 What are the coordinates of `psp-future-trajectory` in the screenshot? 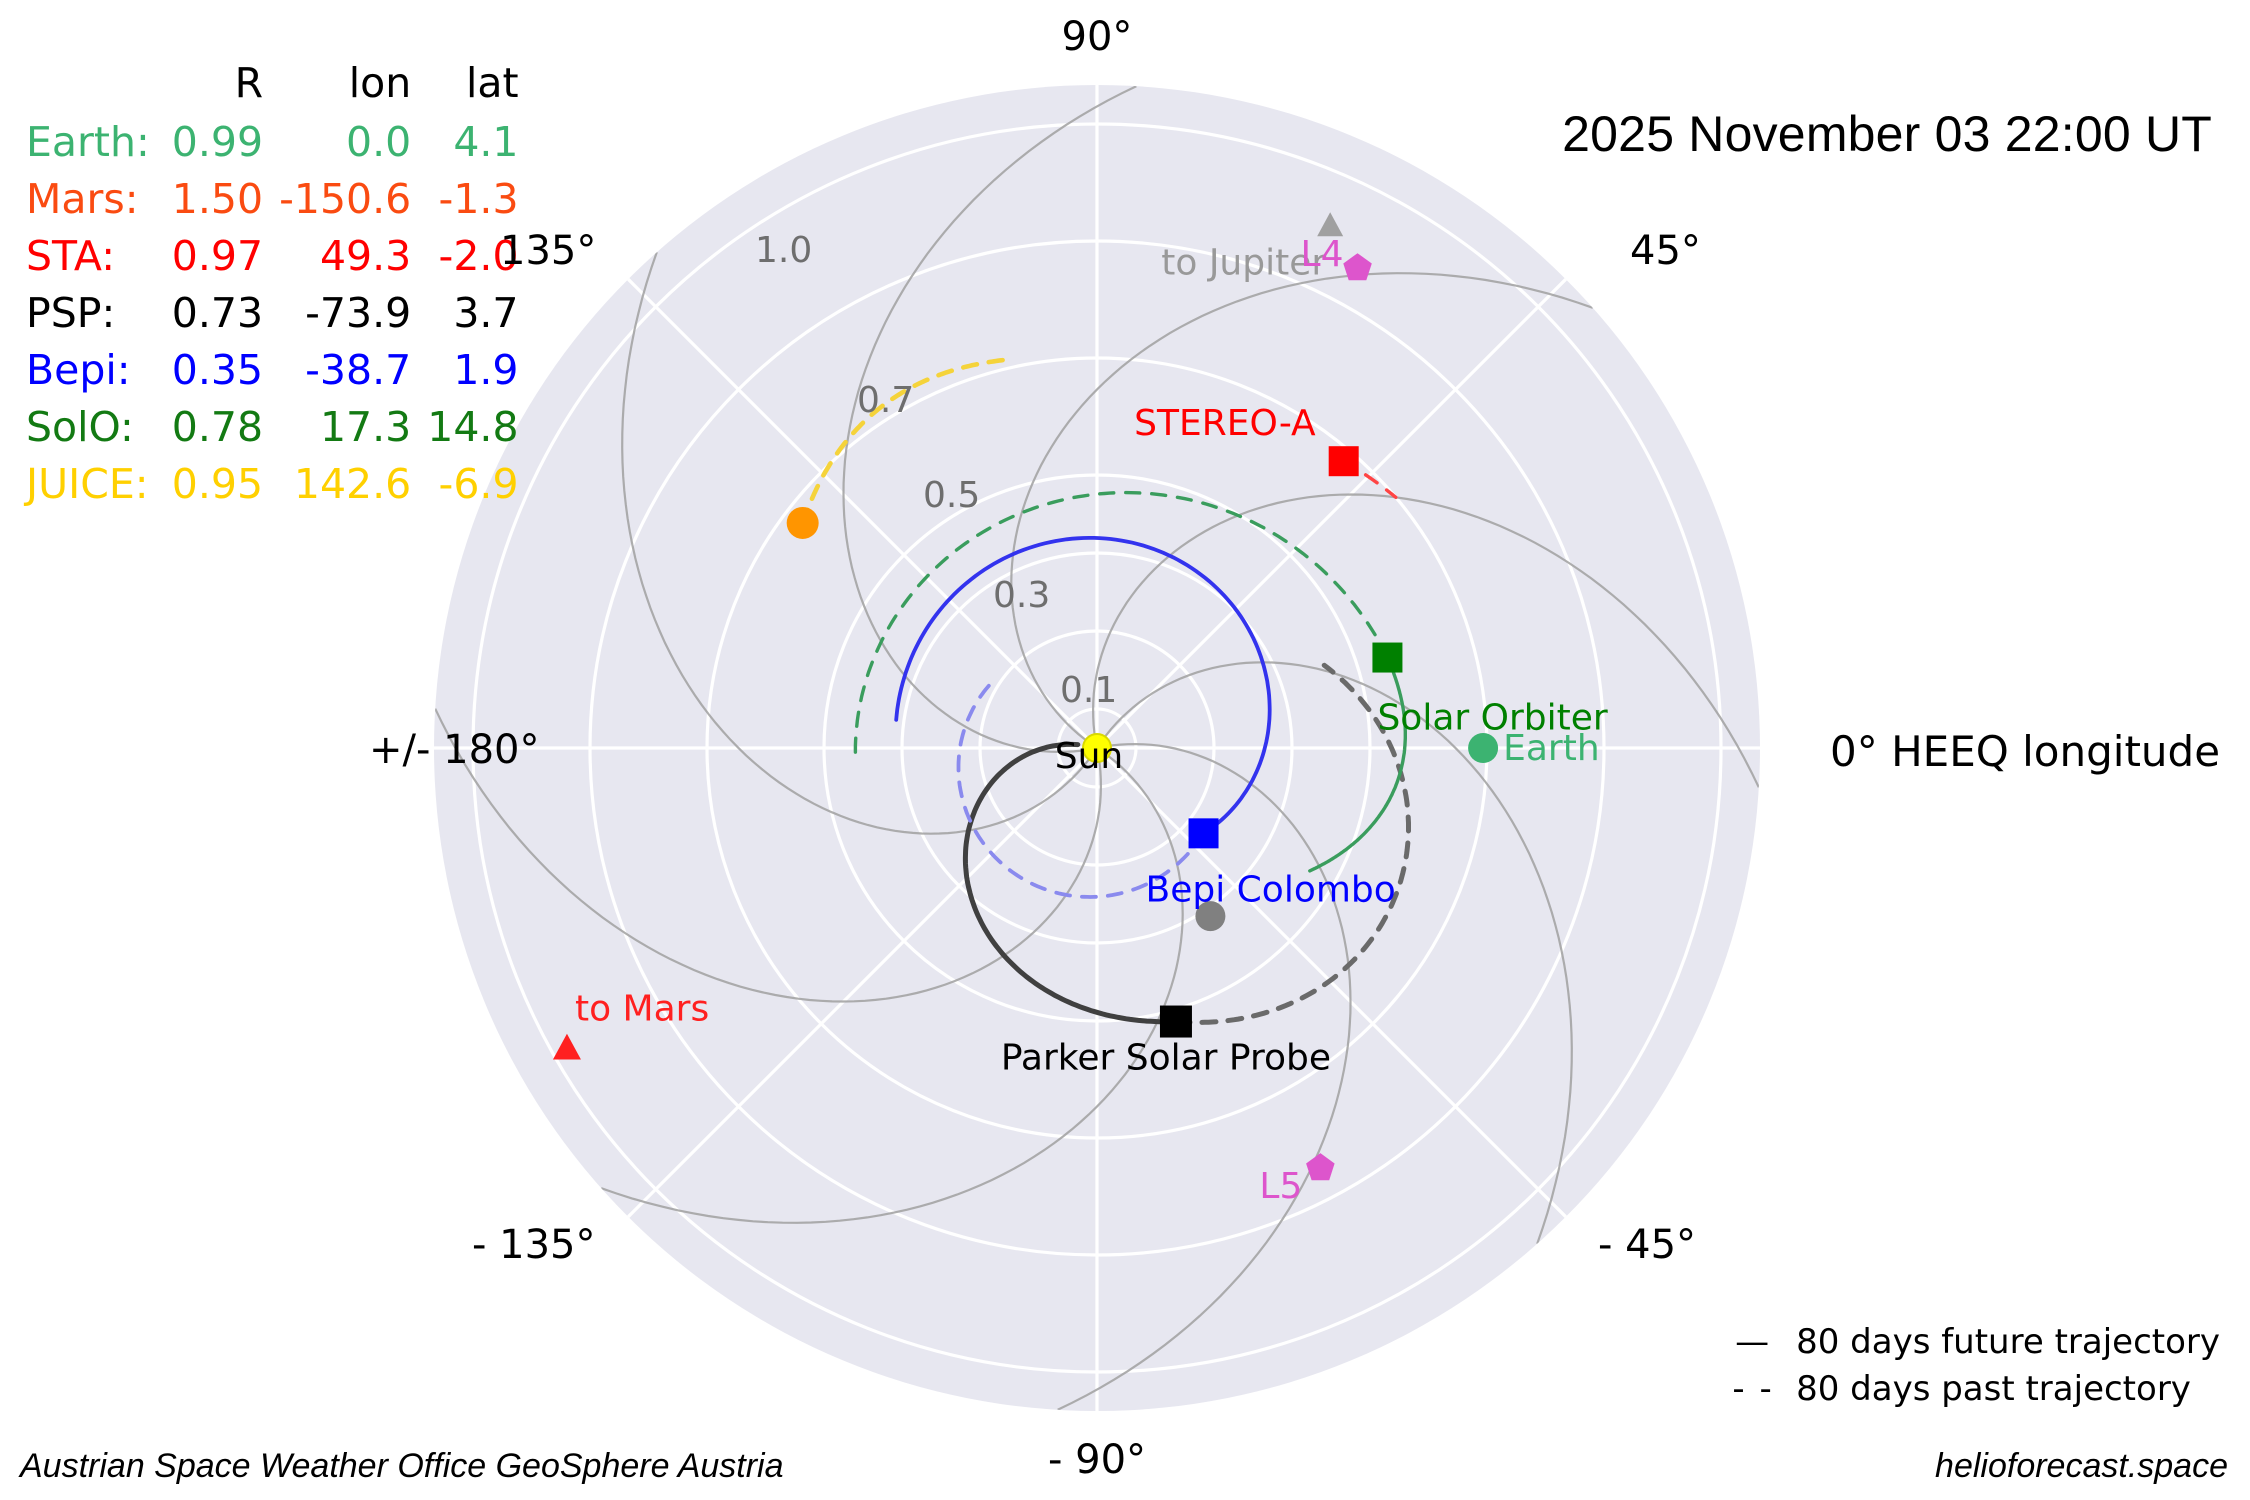 It's located at (1070, 883).